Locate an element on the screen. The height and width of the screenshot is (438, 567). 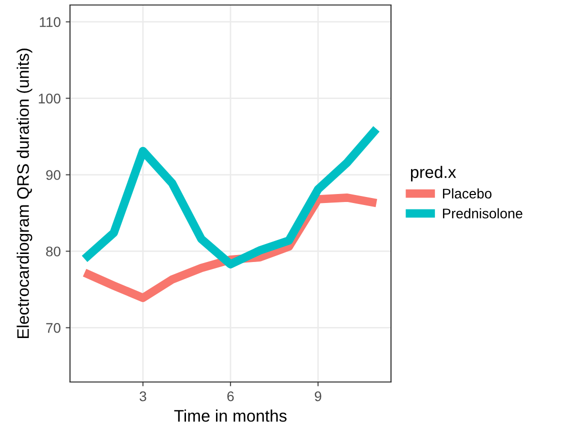
x-tick-label: 6 is located at coordinates (230, 396).